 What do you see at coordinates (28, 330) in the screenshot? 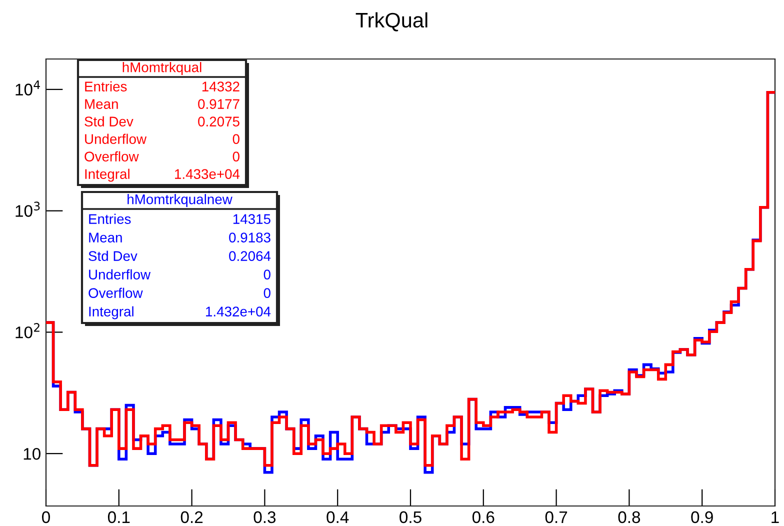
I see `y-tick-label: 10$^{2}$` at bounding box center [28, 330].